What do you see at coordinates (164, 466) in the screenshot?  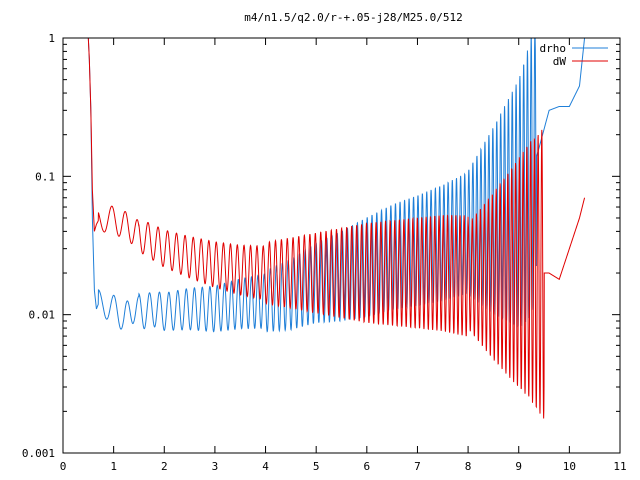 I see `x-tick-label: 2` at bounding box center [164, 466].